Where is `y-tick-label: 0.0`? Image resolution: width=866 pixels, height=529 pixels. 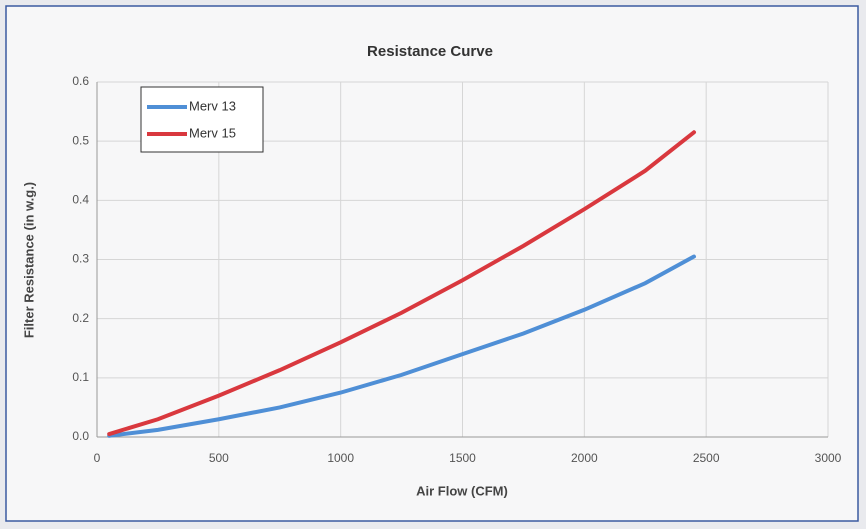 y-tick-label: 0.0 is located at coordinates (80, 436).